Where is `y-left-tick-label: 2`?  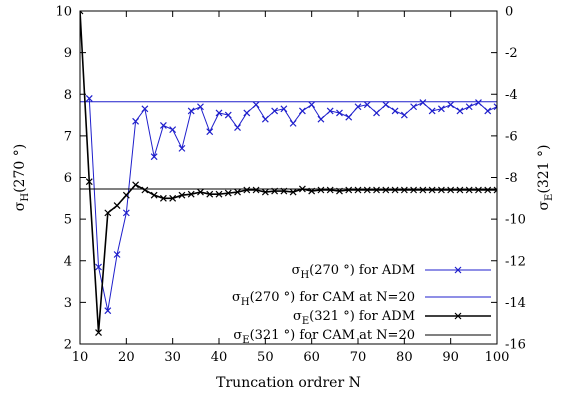 y-left-tick-label: 2 is located at coordinates (68, 345).